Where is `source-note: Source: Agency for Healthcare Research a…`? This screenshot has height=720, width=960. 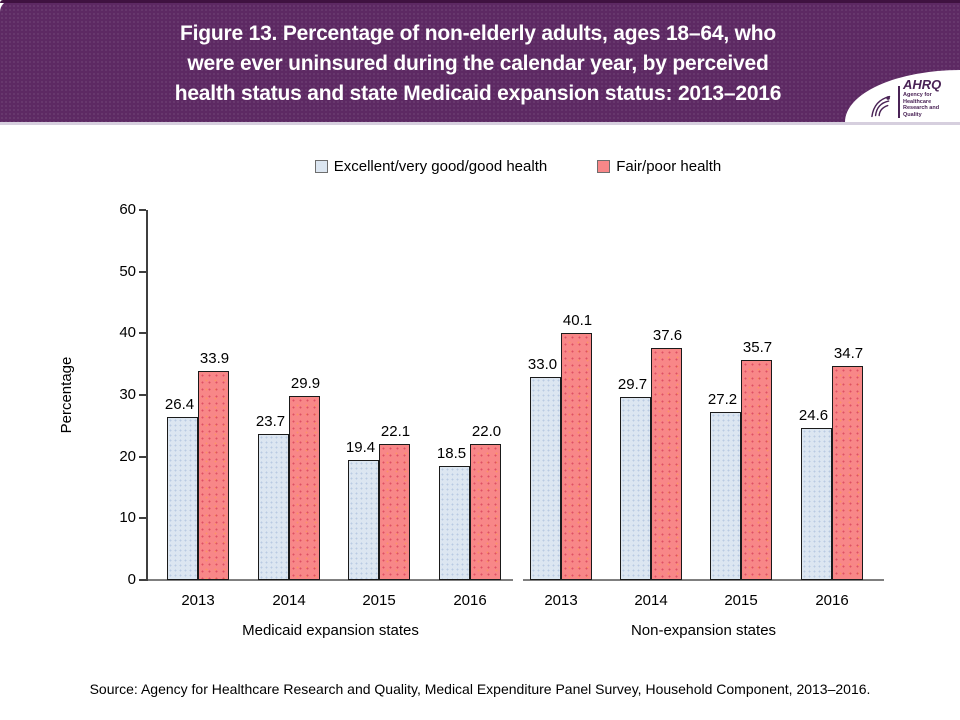 source-note: Source: Agency for Healthcare Research a… is located at coordinates (480, 689).